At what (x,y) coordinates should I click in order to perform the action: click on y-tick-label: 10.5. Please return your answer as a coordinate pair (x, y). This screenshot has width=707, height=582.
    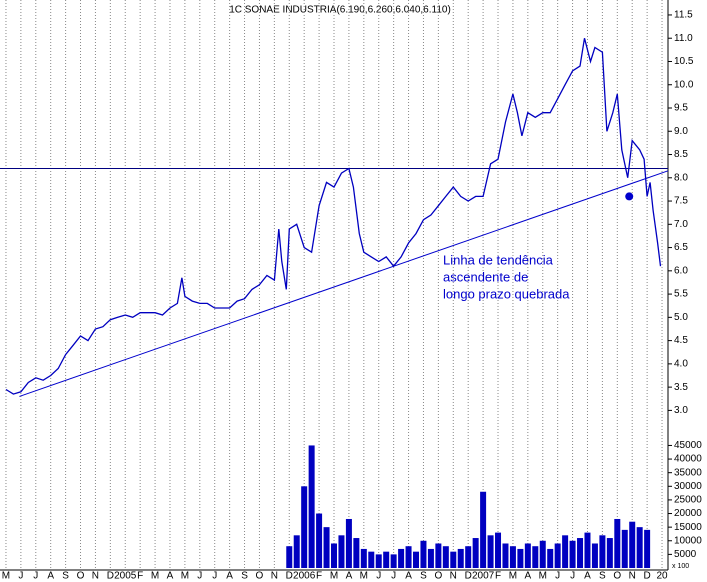
    Looking at the image, I should click on (684, 61).